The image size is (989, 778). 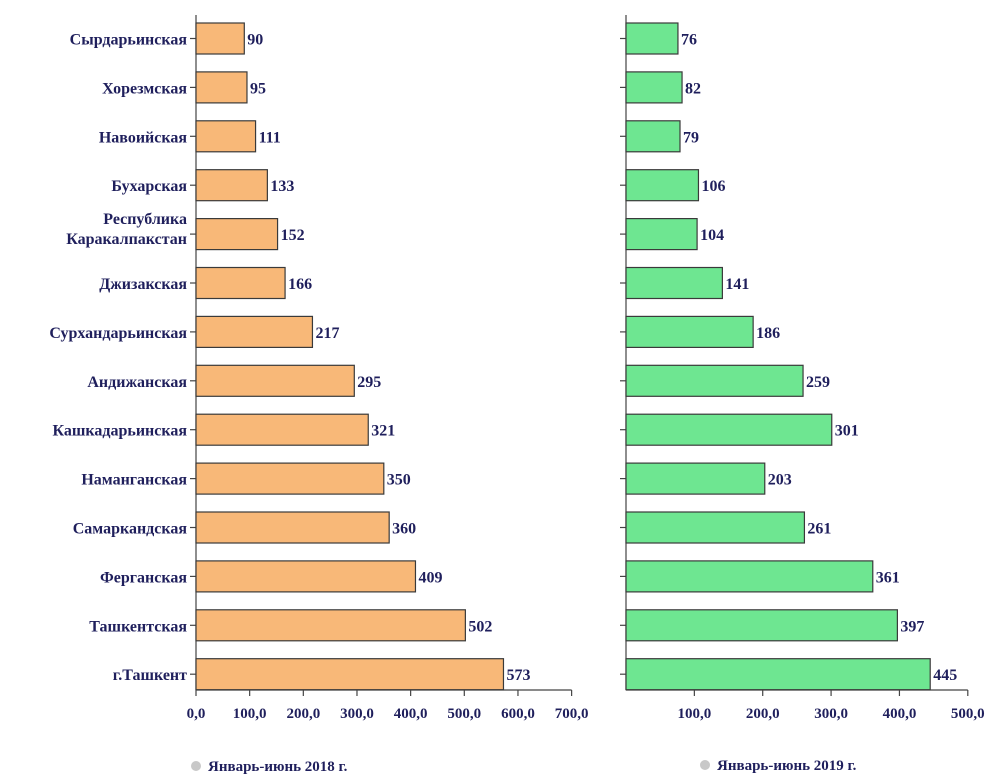 I want to click on right-x-tick-label: 300,0, so click(x=831, y=714).